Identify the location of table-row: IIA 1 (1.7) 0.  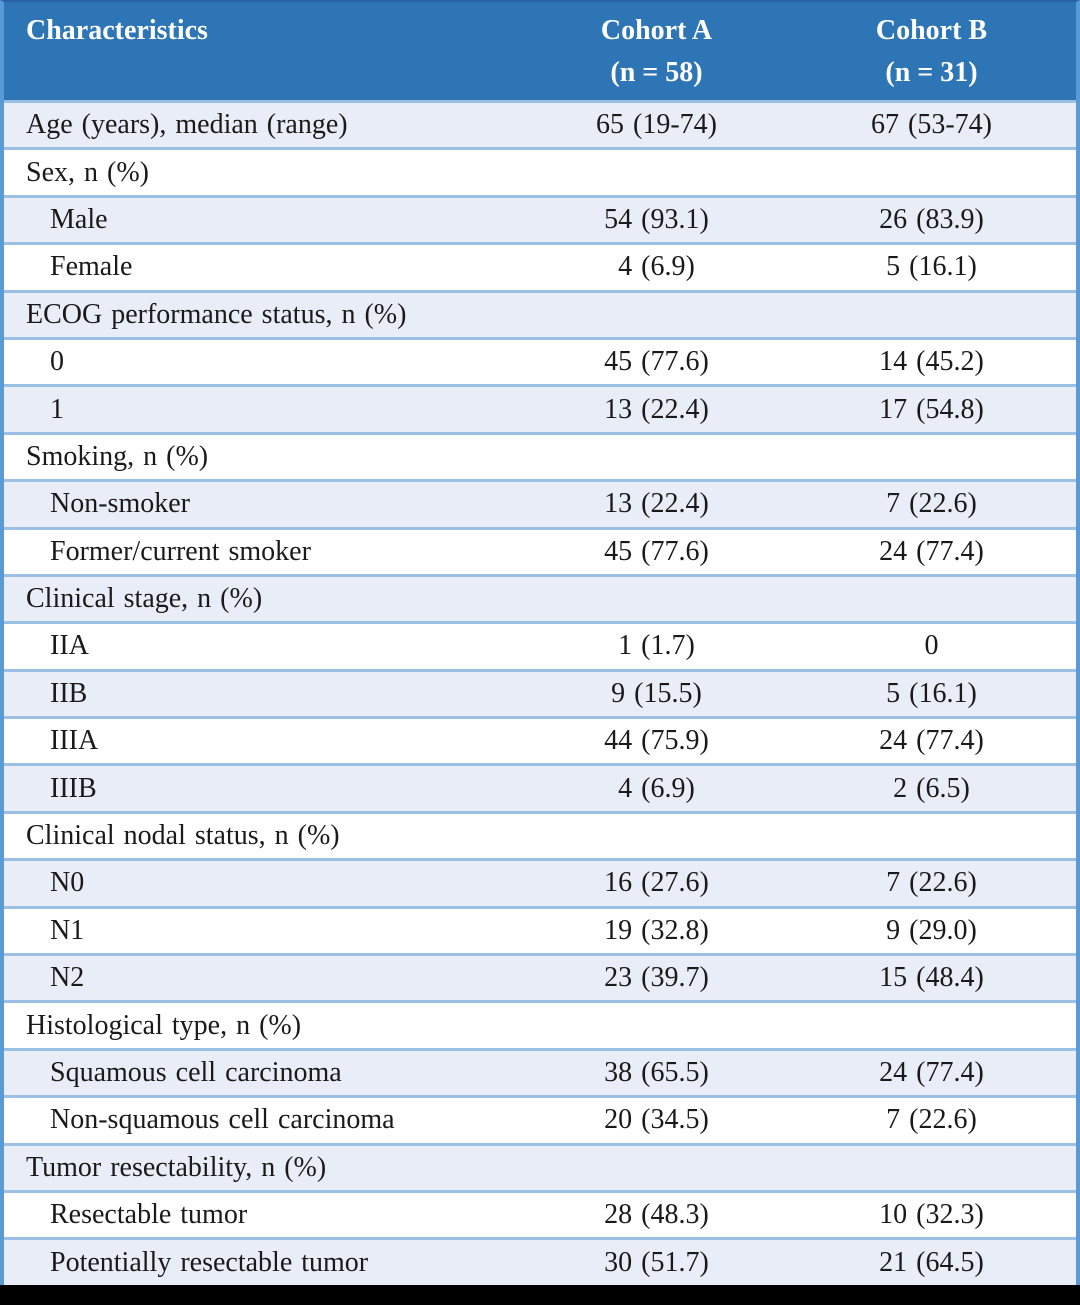
(540, 645).